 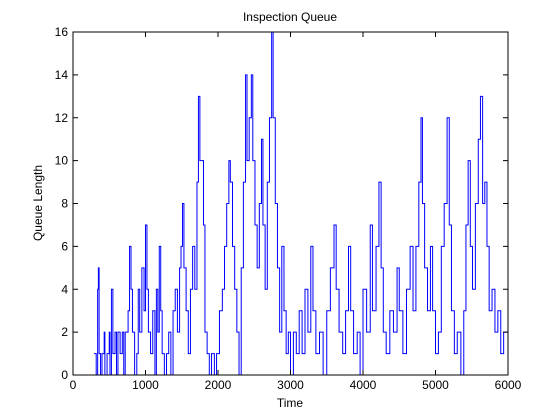 I want to click on y-tick-label: 4, so click(x=64, y=289).